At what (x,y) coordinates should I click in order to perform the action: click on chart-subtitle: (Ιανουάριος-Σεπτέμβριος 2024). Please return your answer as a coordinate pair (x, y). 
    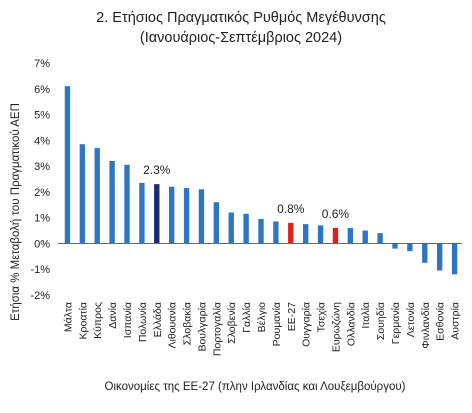
    Looking at the image, I should click on (241, 38).